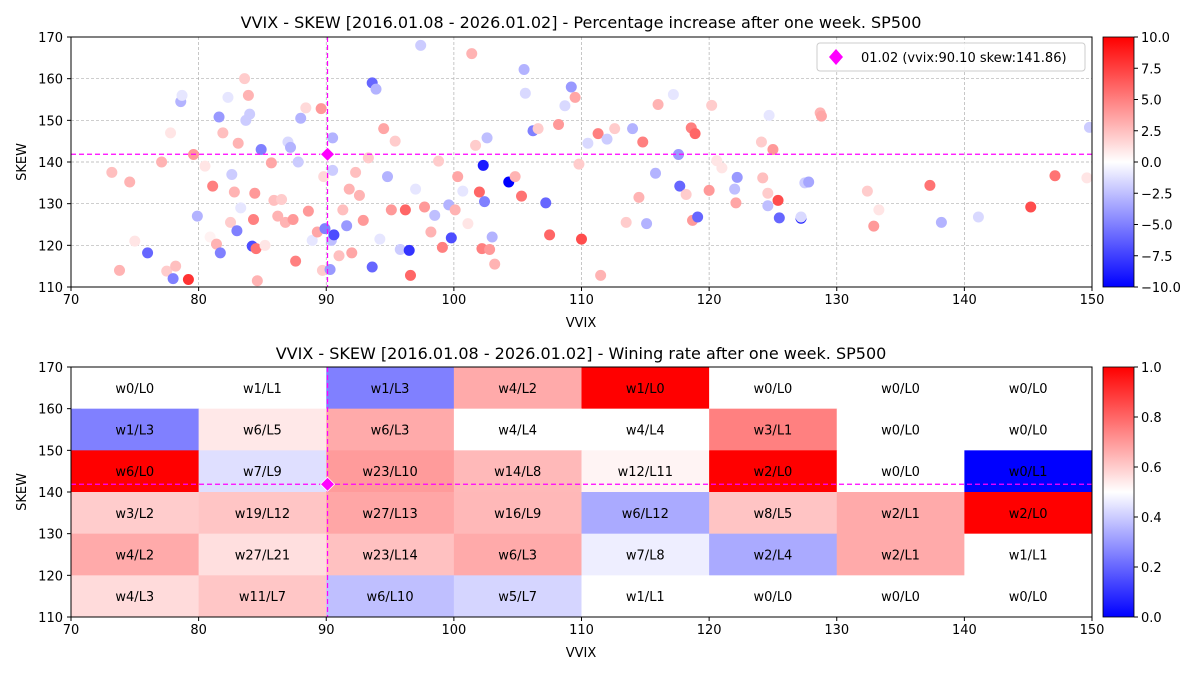 The height and width of the screenshot is (675, 1200). What do you see at coordinates (1161, 288) in the screenshot?
I see `colorbar-tick-label: −10.0` at bounding box center [1161, 288].